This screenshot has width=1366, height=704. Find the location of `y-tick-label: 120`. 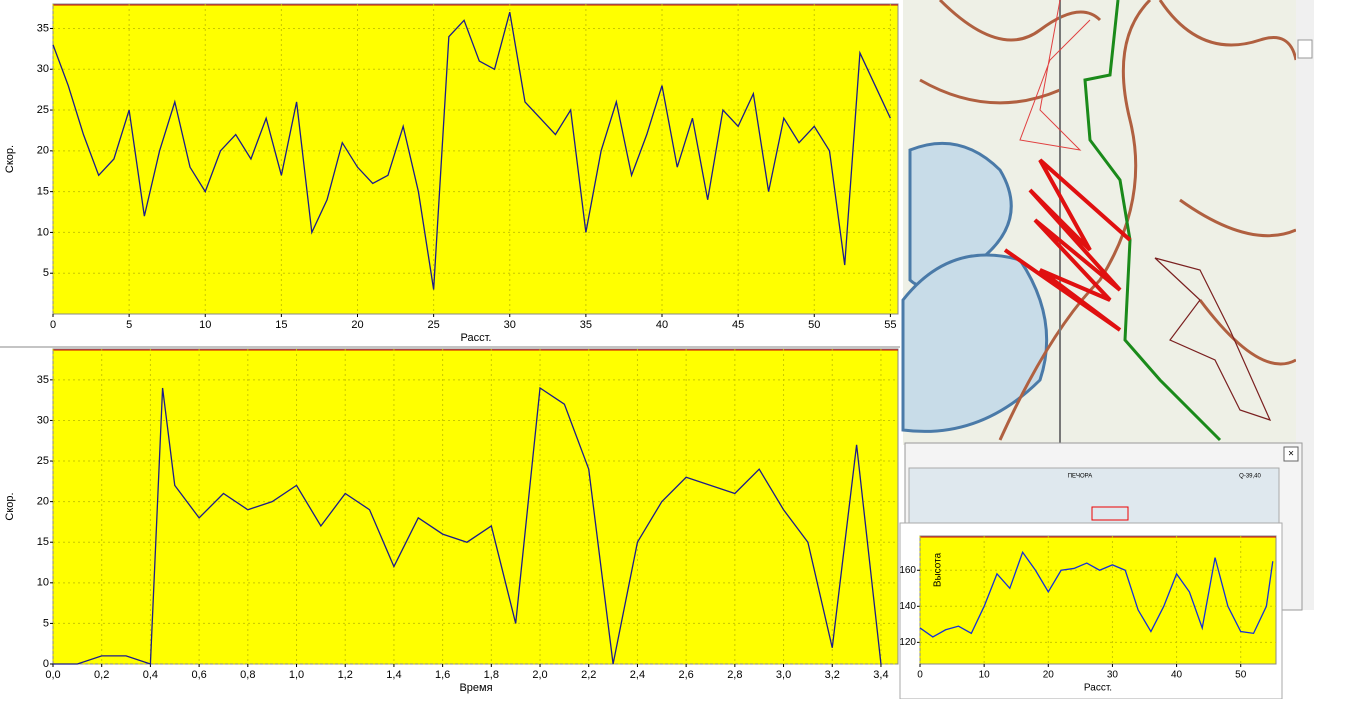

y-tick-label: 120 is located at coordinates (907, 642).